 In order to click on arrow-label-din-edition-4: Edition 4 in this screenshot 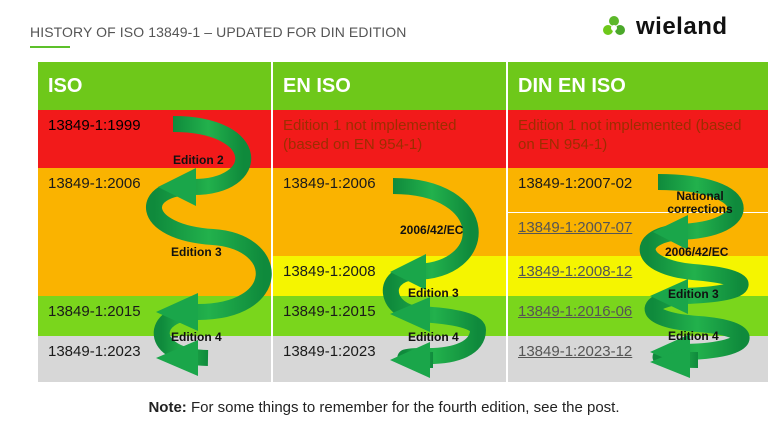, I will do `click(693, 336)`.